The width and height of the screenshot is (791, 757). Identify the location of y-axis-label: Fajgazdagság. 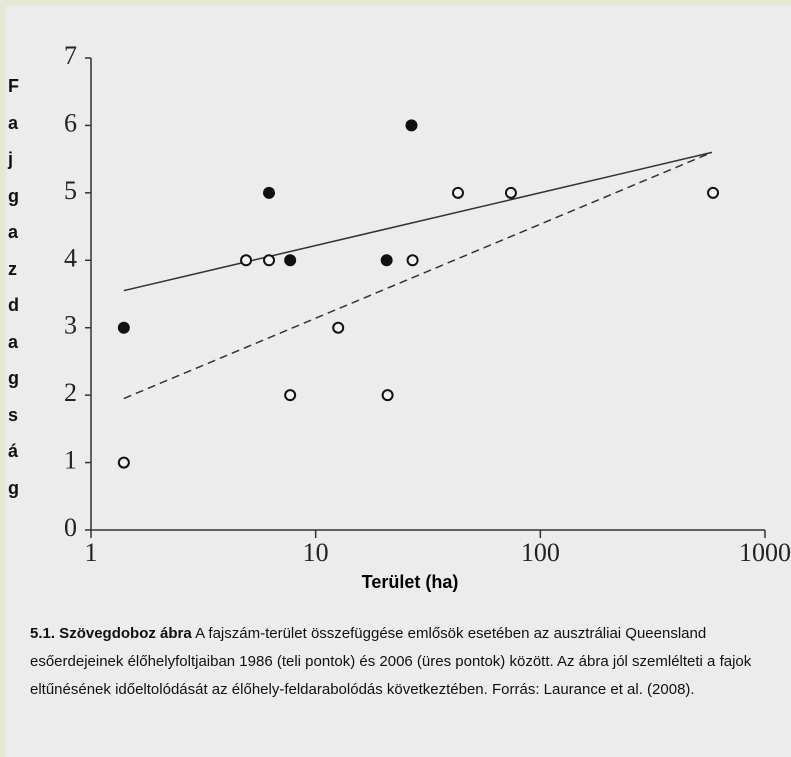
(13, 287).